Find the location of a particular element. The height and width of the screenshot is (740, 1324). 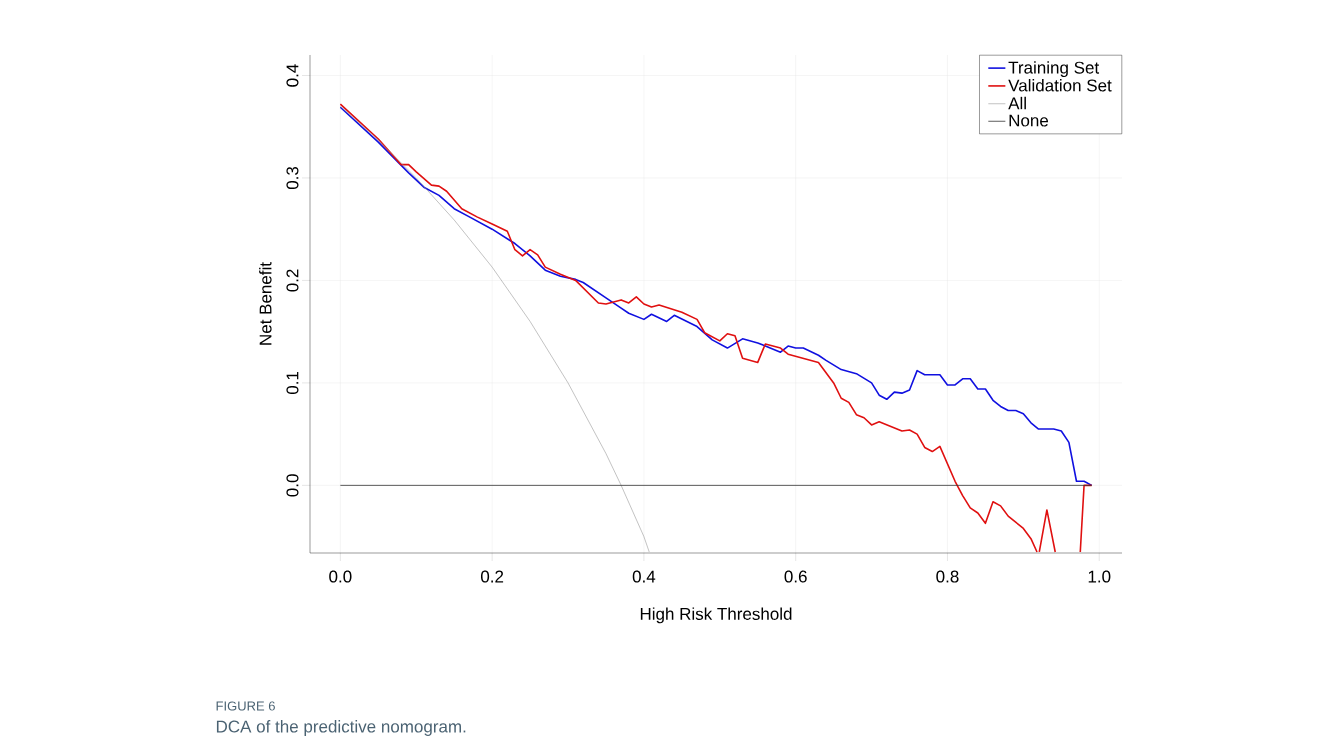

y-tick-label: 0.2 is located at coordinates (292, 280).